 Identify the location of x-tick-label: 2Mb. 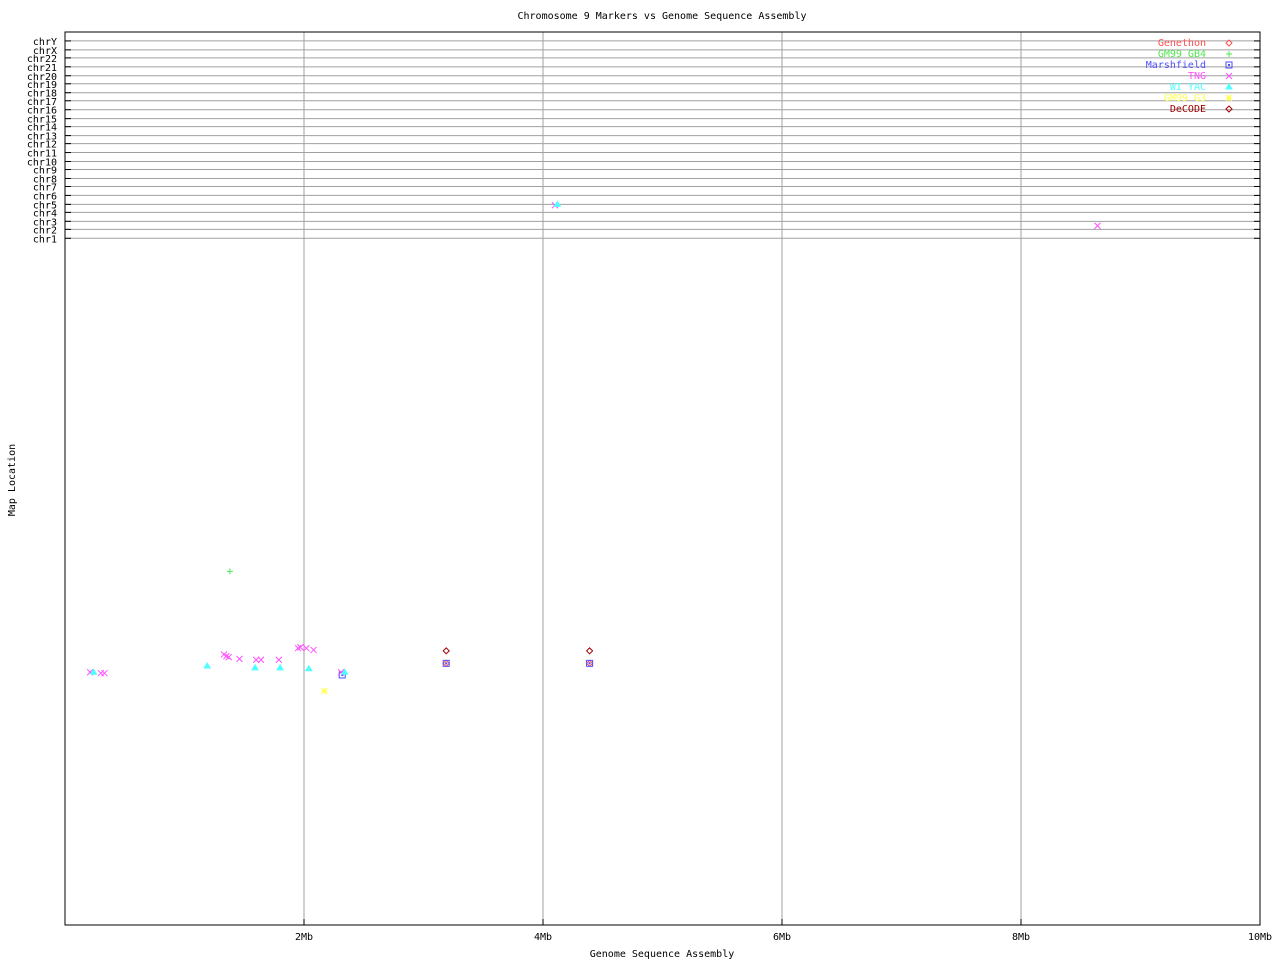
(304, 937).